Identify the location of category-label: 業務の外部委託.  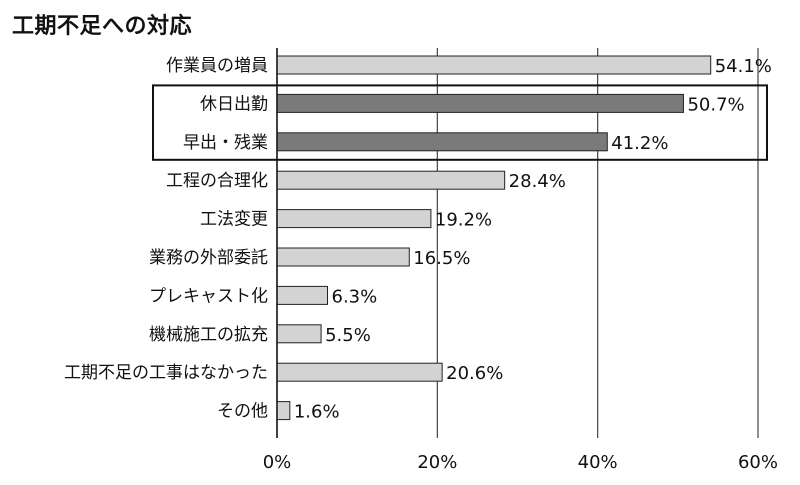
(208, 258).